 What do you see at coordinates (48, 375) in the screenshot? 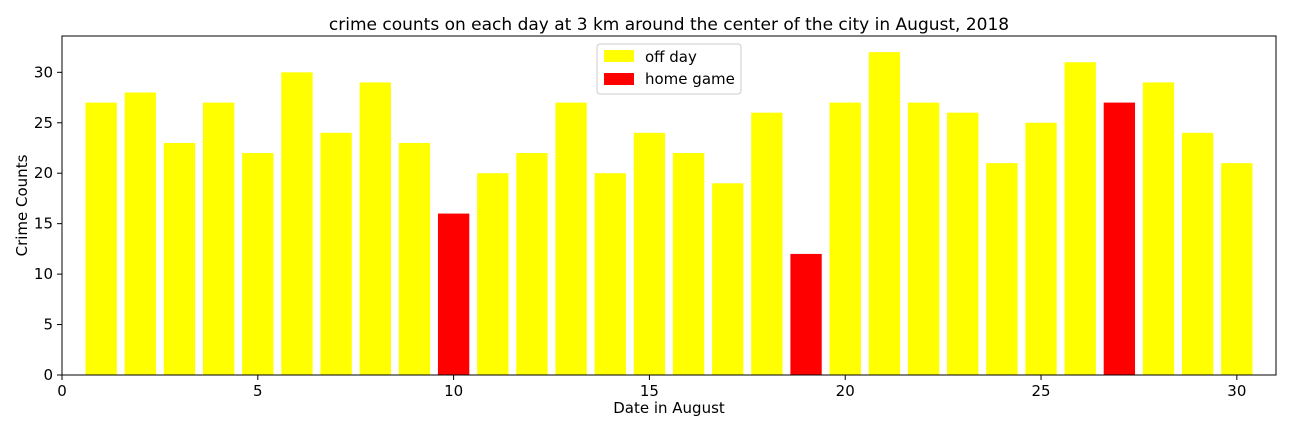
I see `y-tick-label: 0` at bounding box center [48, 375].